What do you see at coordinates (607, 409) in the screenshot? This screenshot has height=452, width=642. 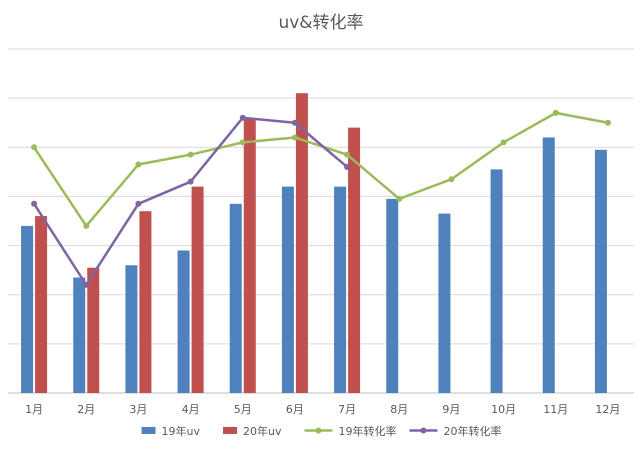 I see `x-tick-label: 12月` at bounding box center [607, 409].